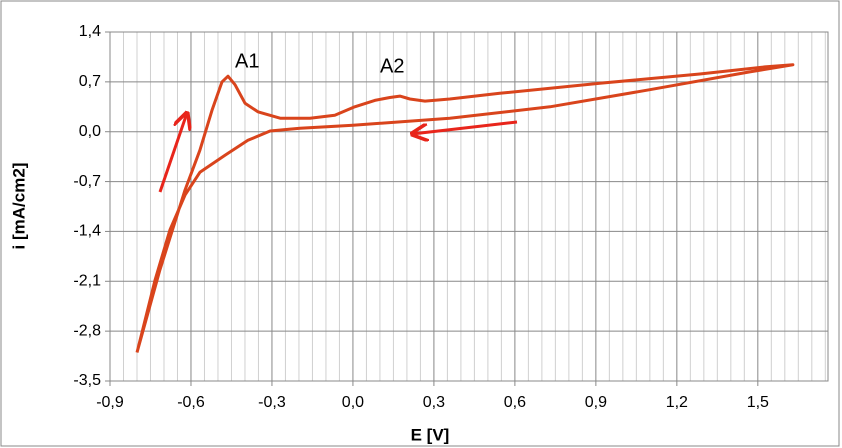 The image size is (842, 448). I want to click on y-tick-label: 1,4, so click(90, 31).